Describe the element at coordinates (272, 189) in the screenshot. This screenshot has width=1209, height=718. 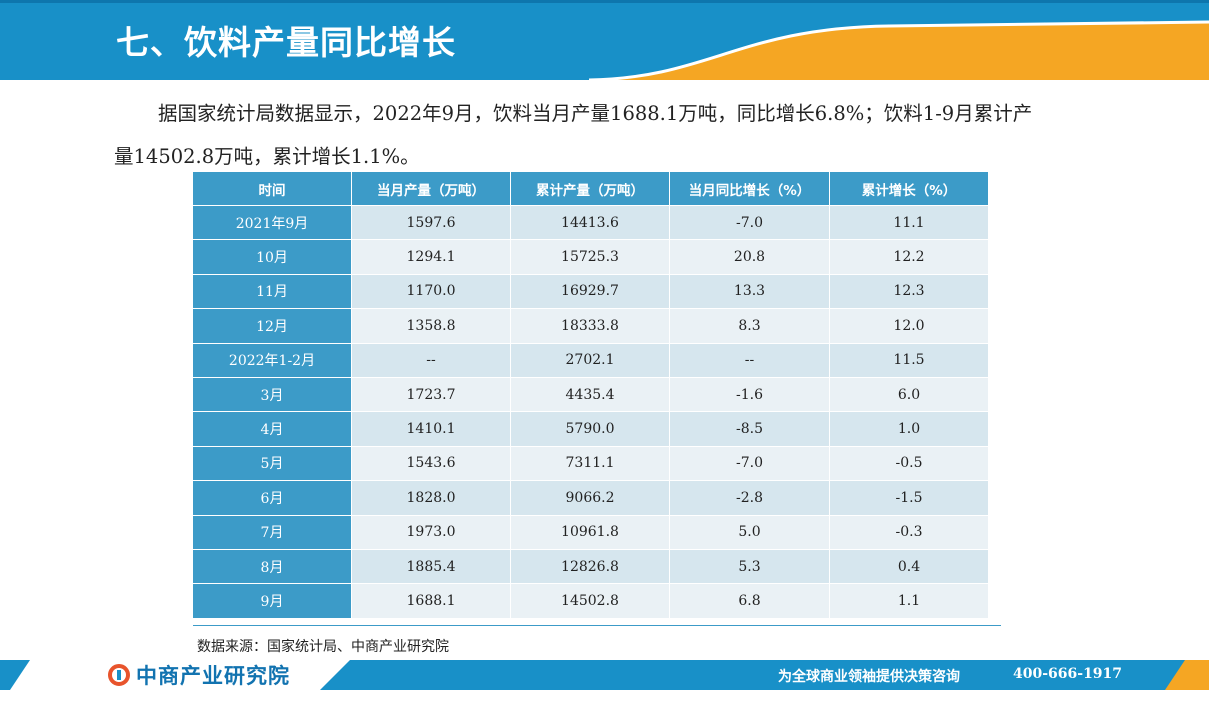
I see `column-header-time: 时间` at that location.